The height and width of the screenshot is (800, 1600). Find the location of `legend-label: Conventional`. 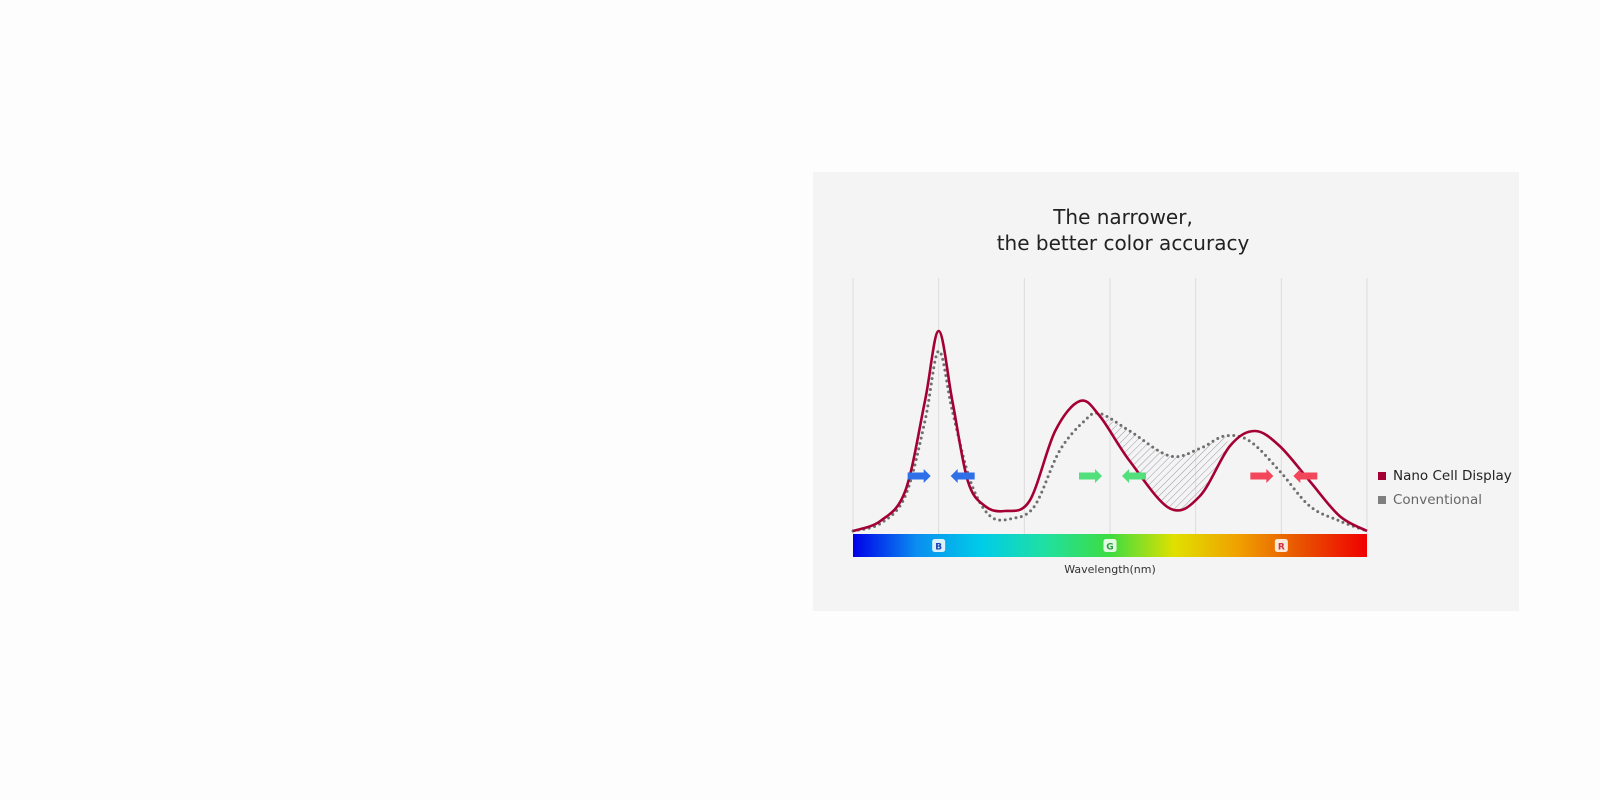

legend-label: Conventional is located at coordinates (1437, 500).